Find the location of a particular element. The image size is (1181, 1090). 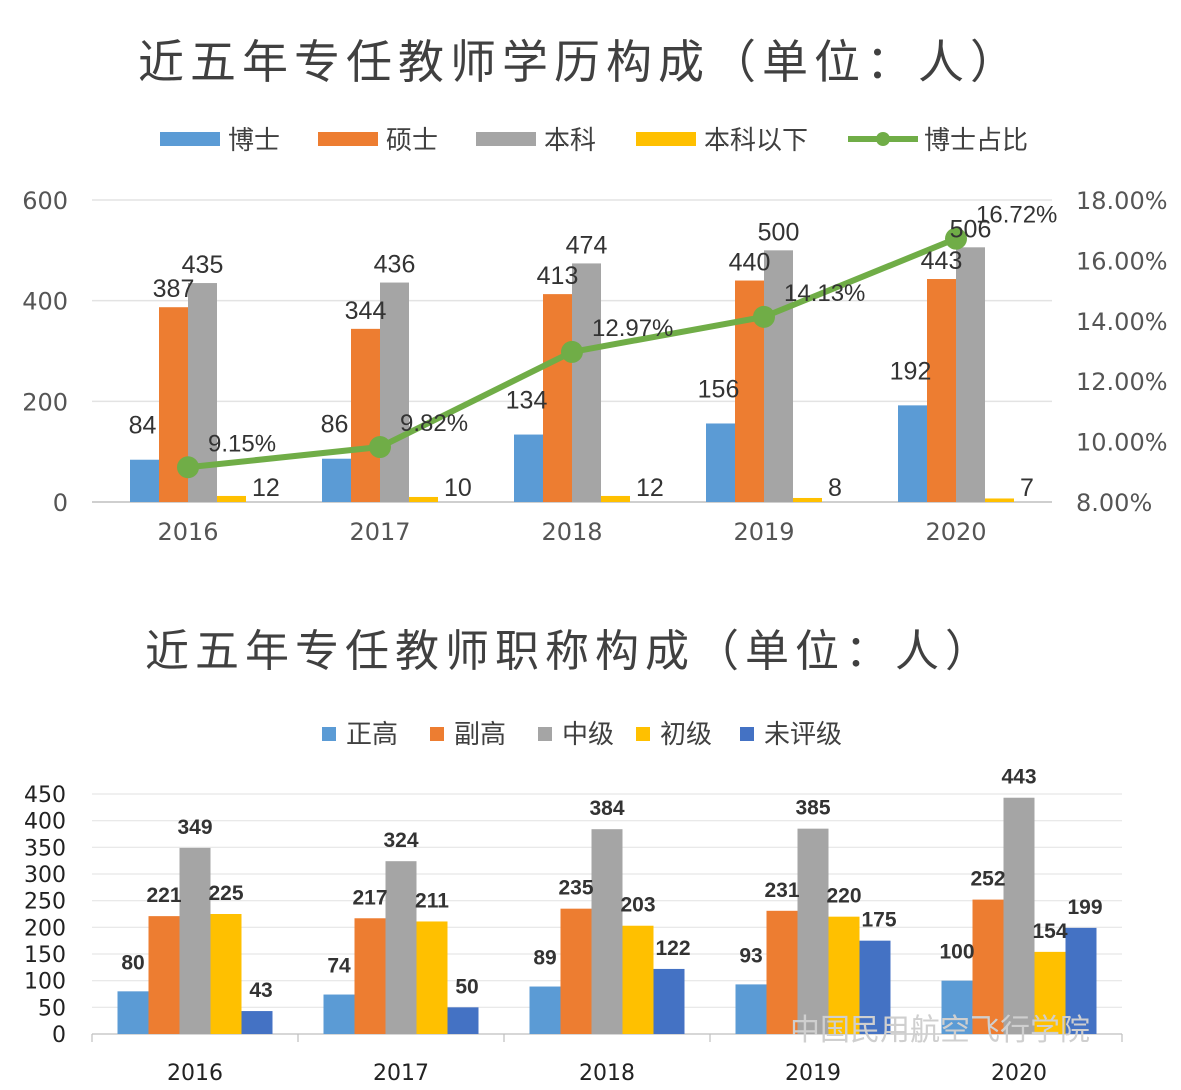

y2-tick-label: 16.00% is located at coordinates (1122, 261).